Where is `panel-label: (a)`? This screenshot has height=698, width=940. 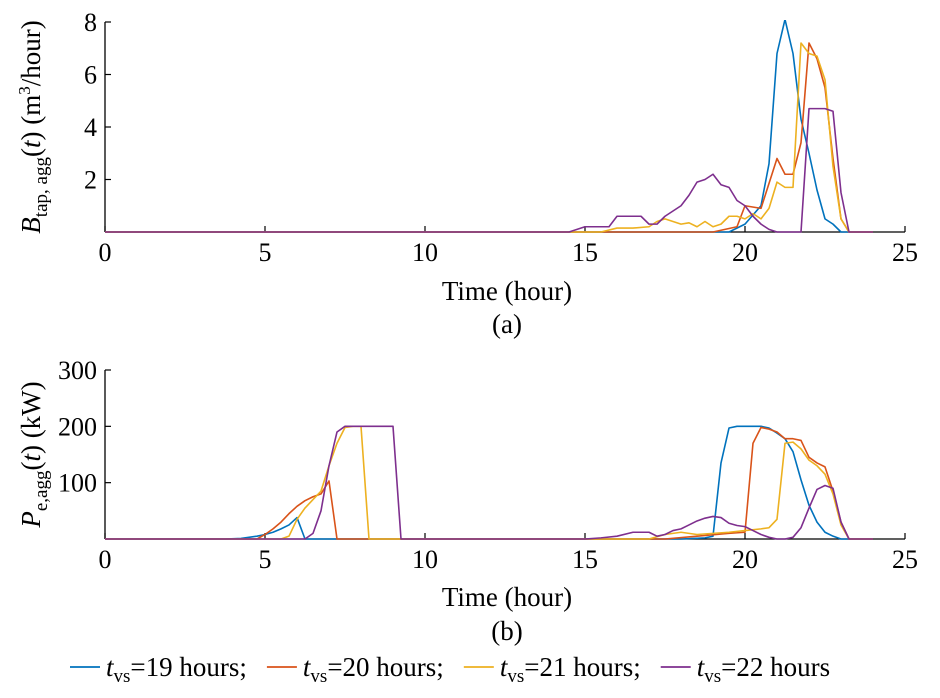
panel-label: (a) is located at coordinates (507, 324).